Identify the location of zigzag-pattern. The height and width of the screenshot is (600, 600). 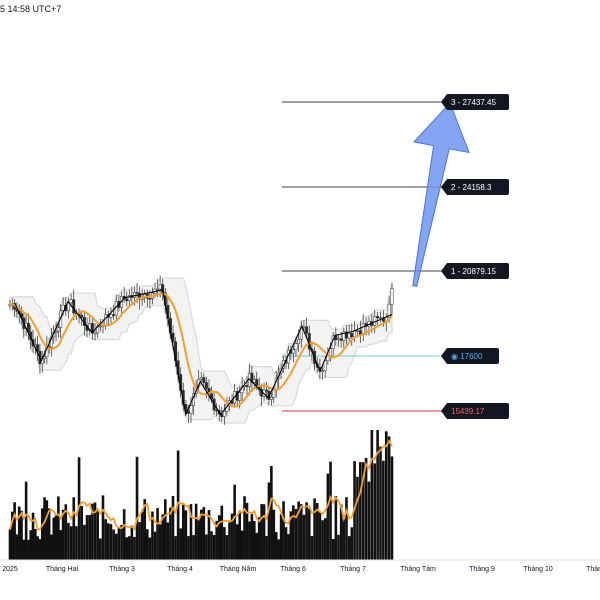
(203, 353).